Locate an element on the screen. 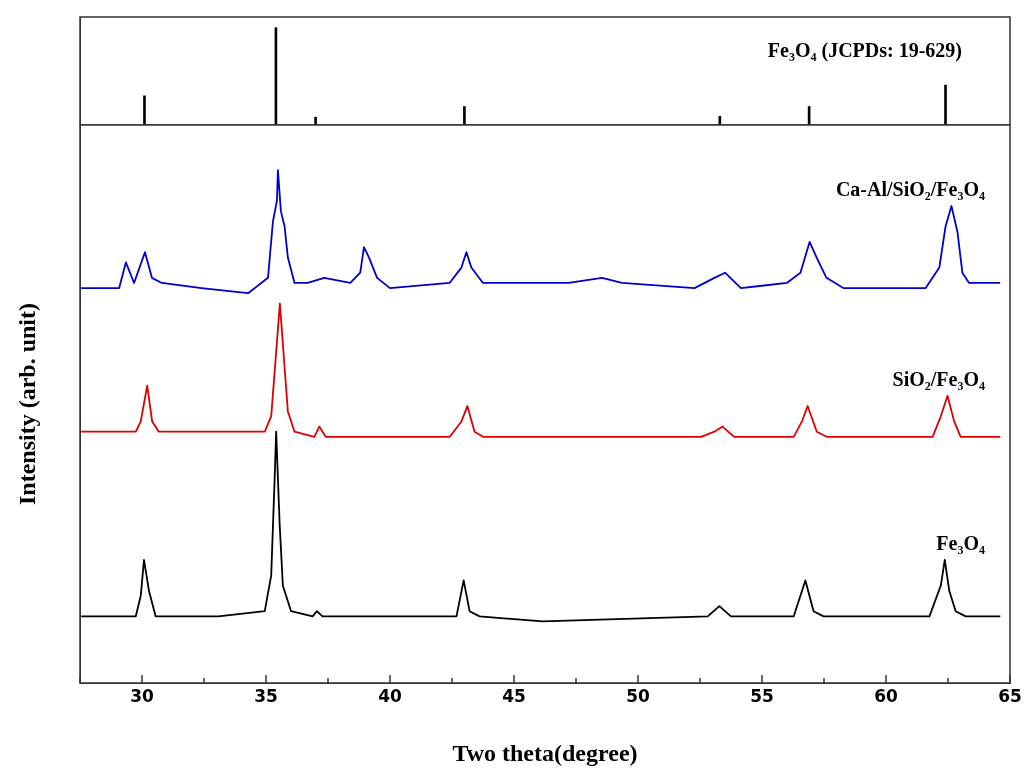 The height and width of the screenshot is (773, 1027). series-label: SiO₂/Fe₃O₄ is located at coordinates (938, 378).